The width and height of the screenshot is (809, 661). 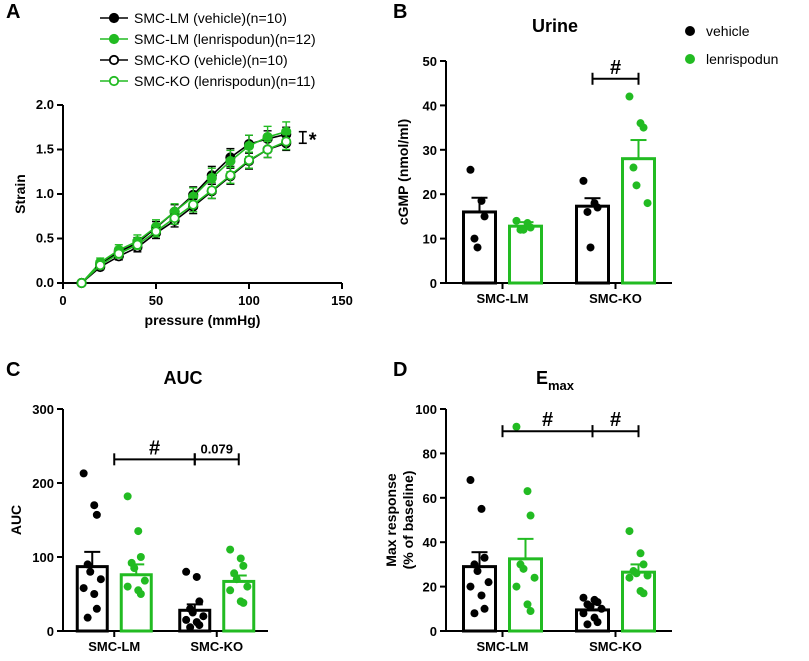 I want to click on chart-title-sub: max, so click(x=561, y=385).